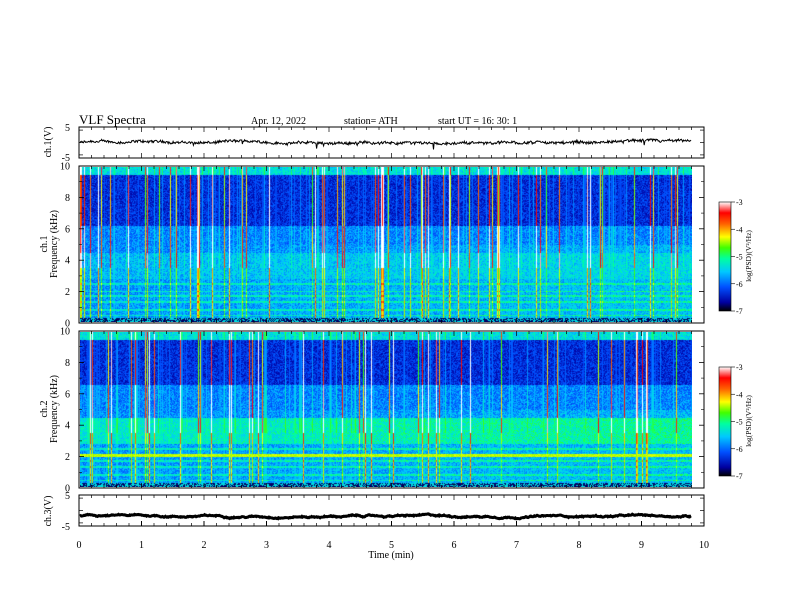 This screenshot has width=792, height=612. What do you see at coordinates (704, 545) in the screenshot?
I see `x-tick-label-10: 10` at bounding box center [704, 545].